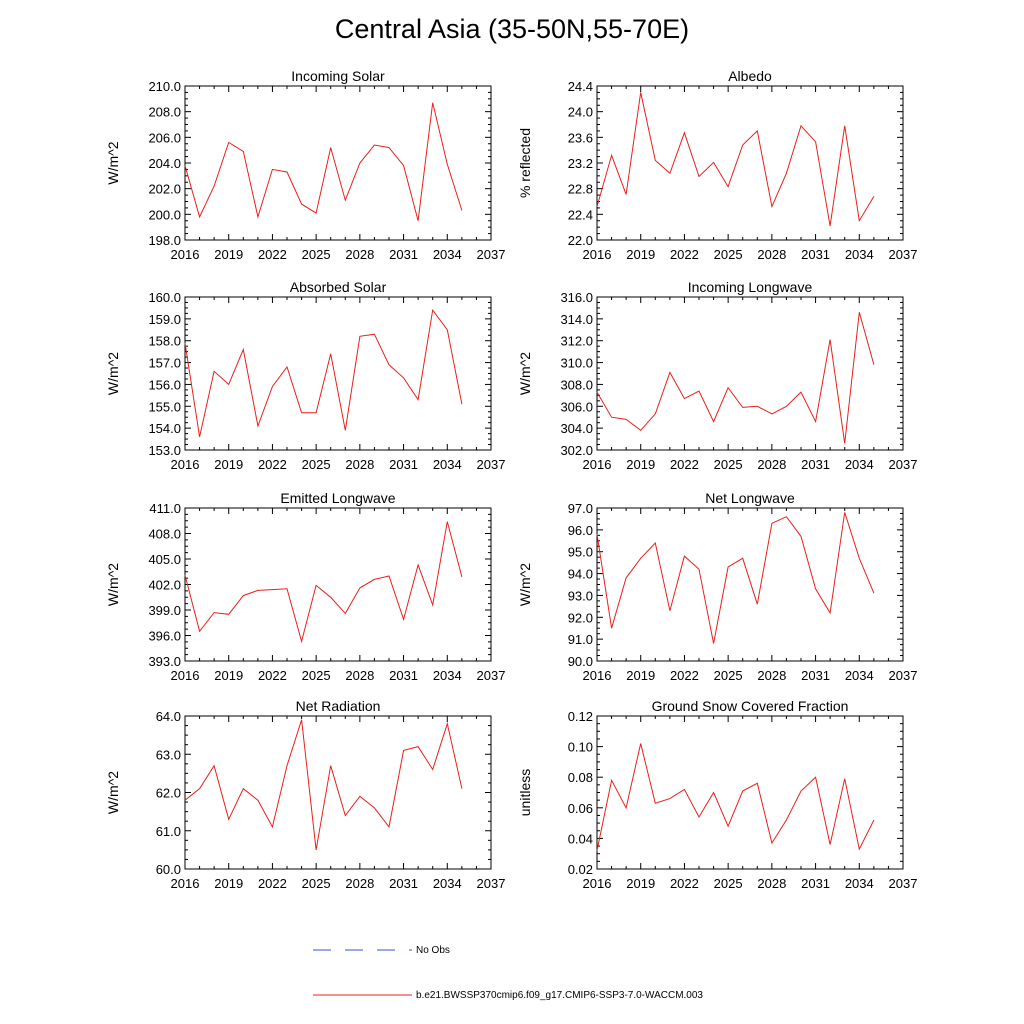 The width and height of the screenshot is (1024, 1024). What do you see at coordinates (338, 706) in the screenshot?
I see `panel-title: Net Radiation` at bounding box center [338, 706].